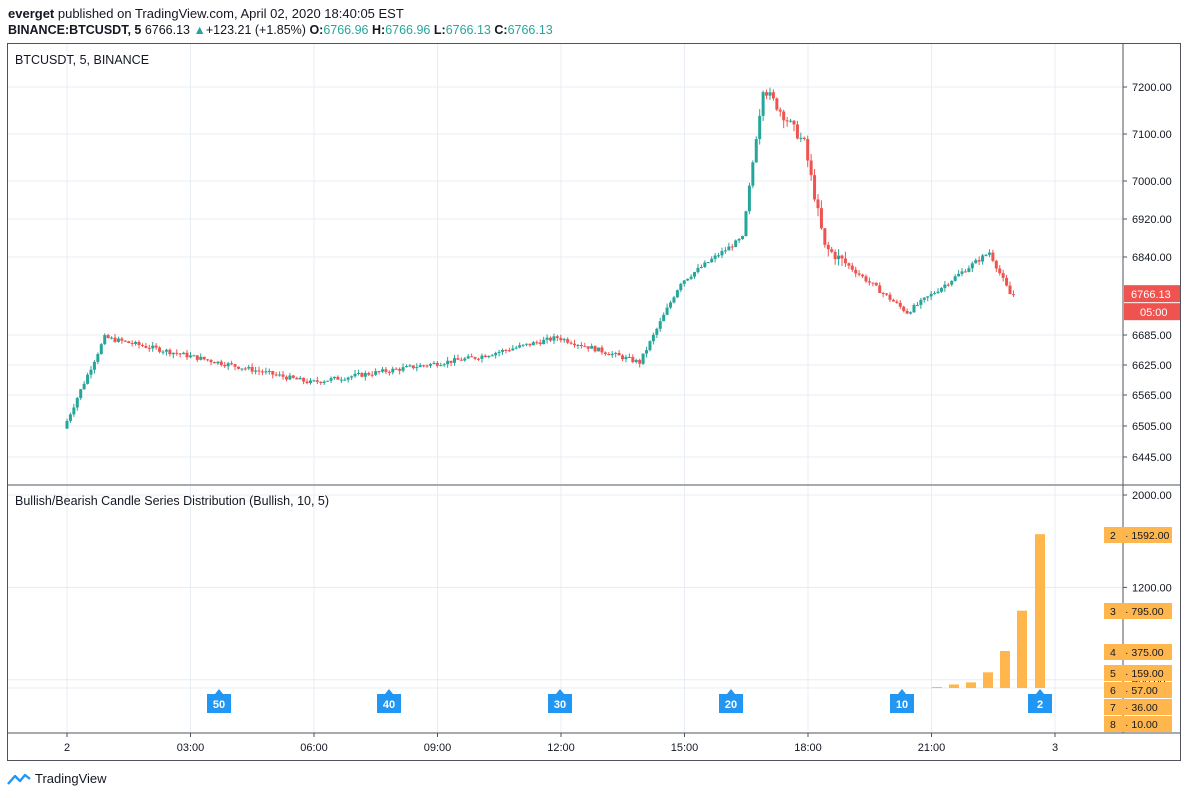 The height and width of the screenshot is (798, 1188). I want to click on close-label: C:, so click(501, 30).